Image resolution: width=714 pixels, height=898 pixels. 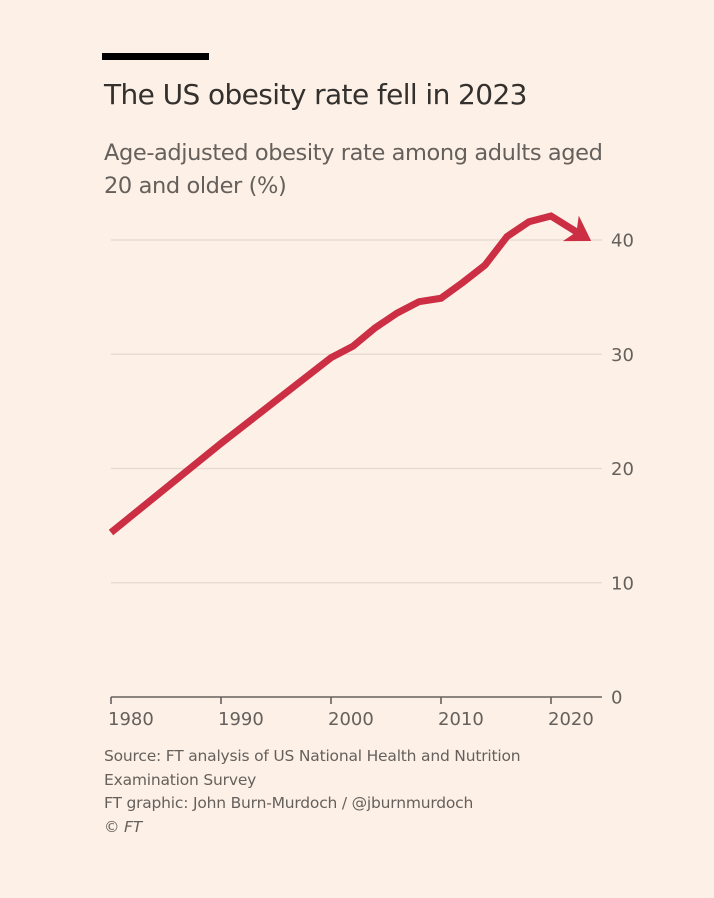 I want to click on y-tick-label-20: 20, so click(x=622, y=469).